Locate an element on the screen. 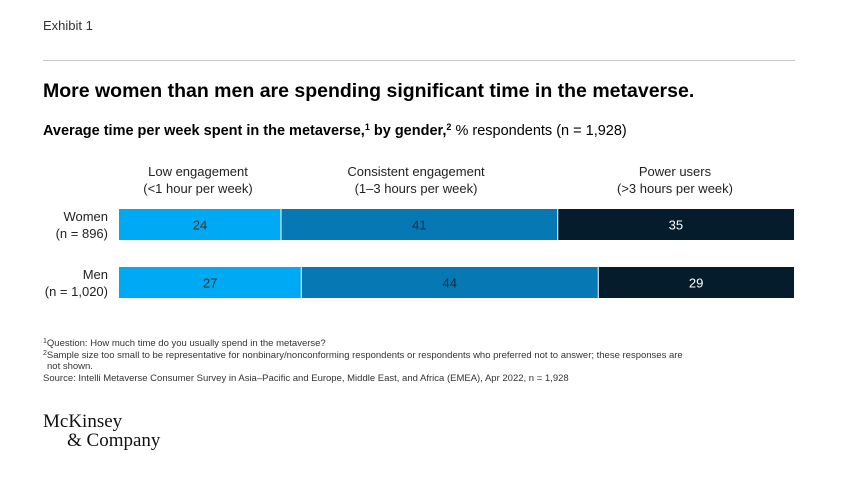  bar-men-low is located at coordinates (210, 282).